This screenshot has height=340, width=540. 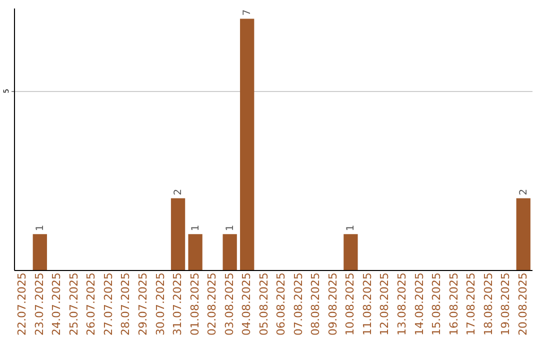 I want to click on x-tick-label: 17.08.2025, so click(x=471, y=304).